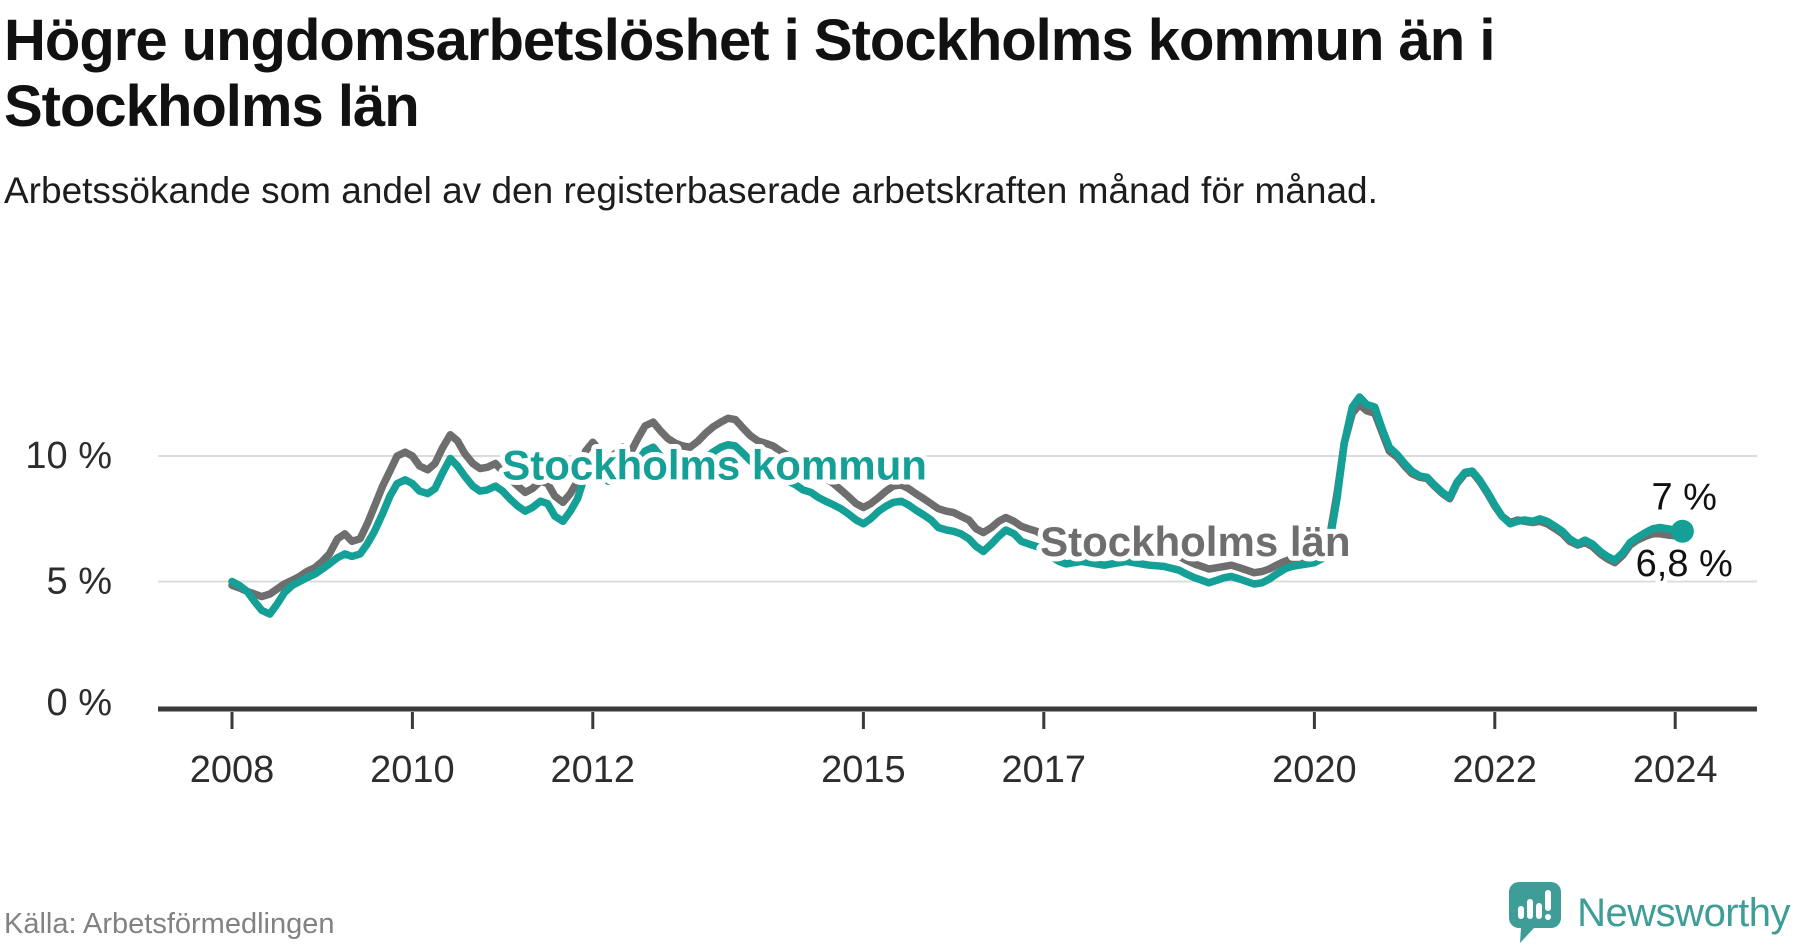 The height and width of the screenshot is (948, 1800). What do you see at coordinates (79, 582) in the screenshot?
I see `y-tick-label-5: 5 %` at bounding box center [79, 582].